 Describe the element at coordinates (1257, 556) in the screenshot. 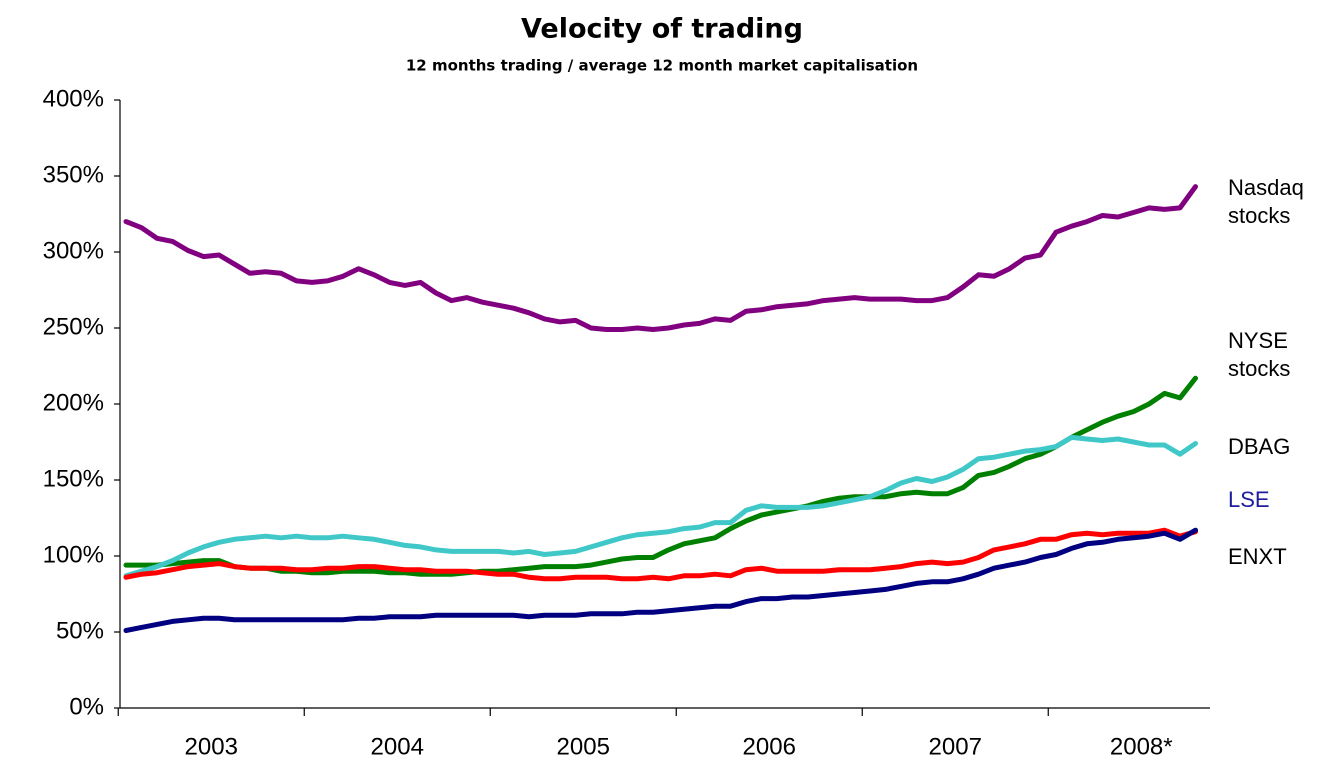

I see `series-label: ENXT` at that location.